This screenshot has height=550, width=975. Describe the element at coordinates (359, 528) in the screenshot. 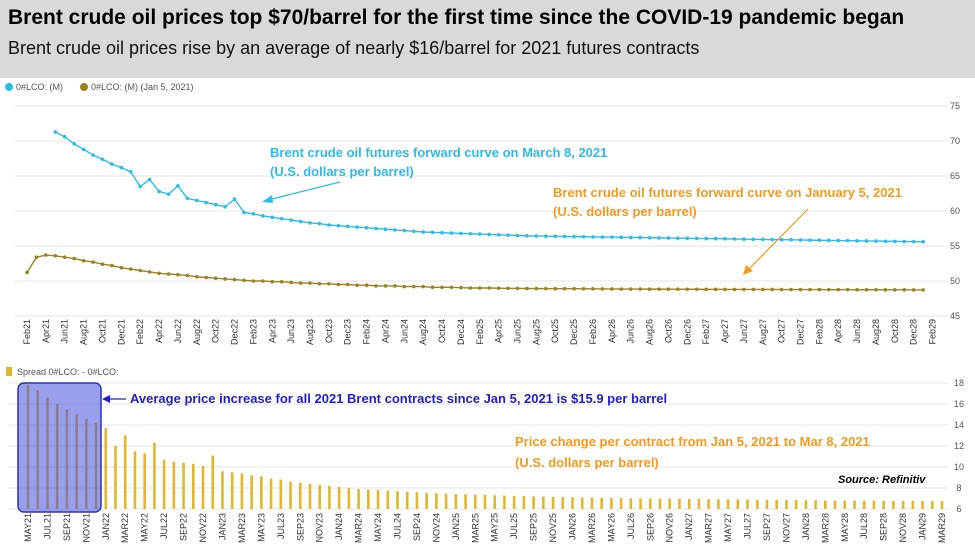

I see `bottom-x-tick-label: MAR24` at that location.